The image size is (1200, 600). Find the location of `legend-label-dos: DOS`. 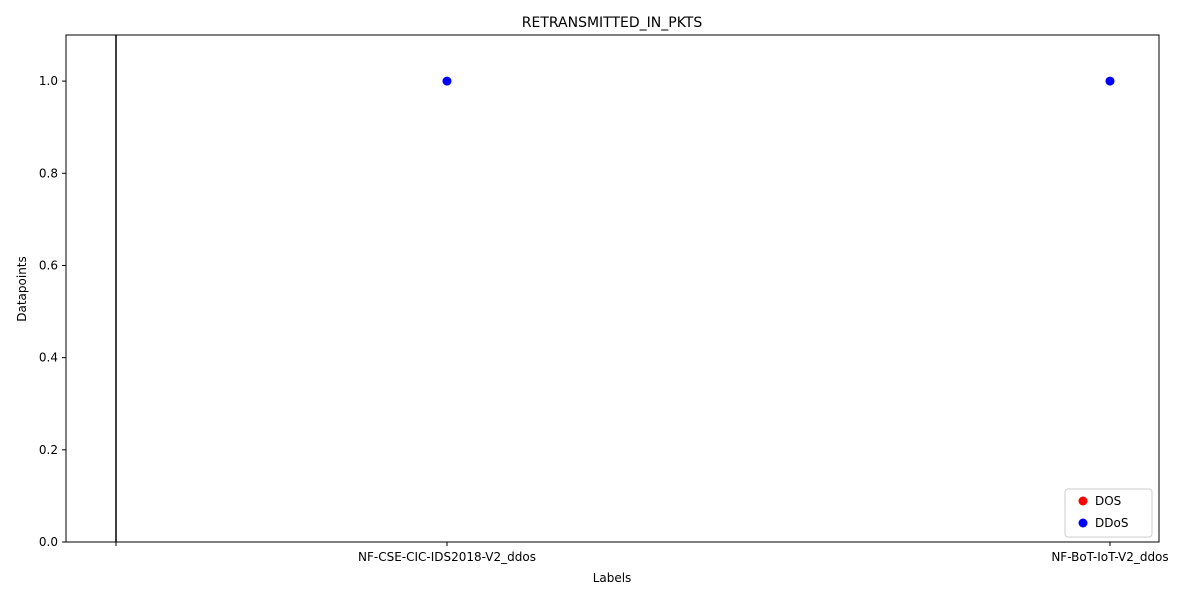

legend-label-dos: DOS is located at coordinates (1108, 501).